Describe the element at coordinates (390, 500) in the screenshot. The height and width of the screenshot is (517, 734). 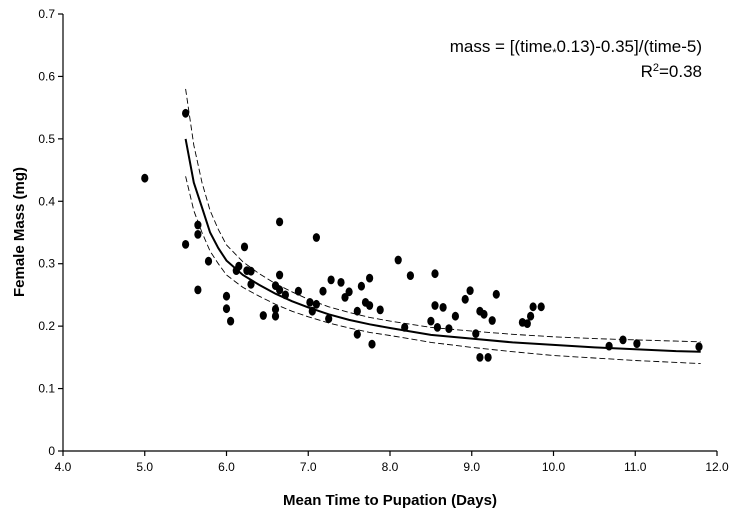
I see `x-axis-title: Mean Time to Pupation (Days)` at that location.